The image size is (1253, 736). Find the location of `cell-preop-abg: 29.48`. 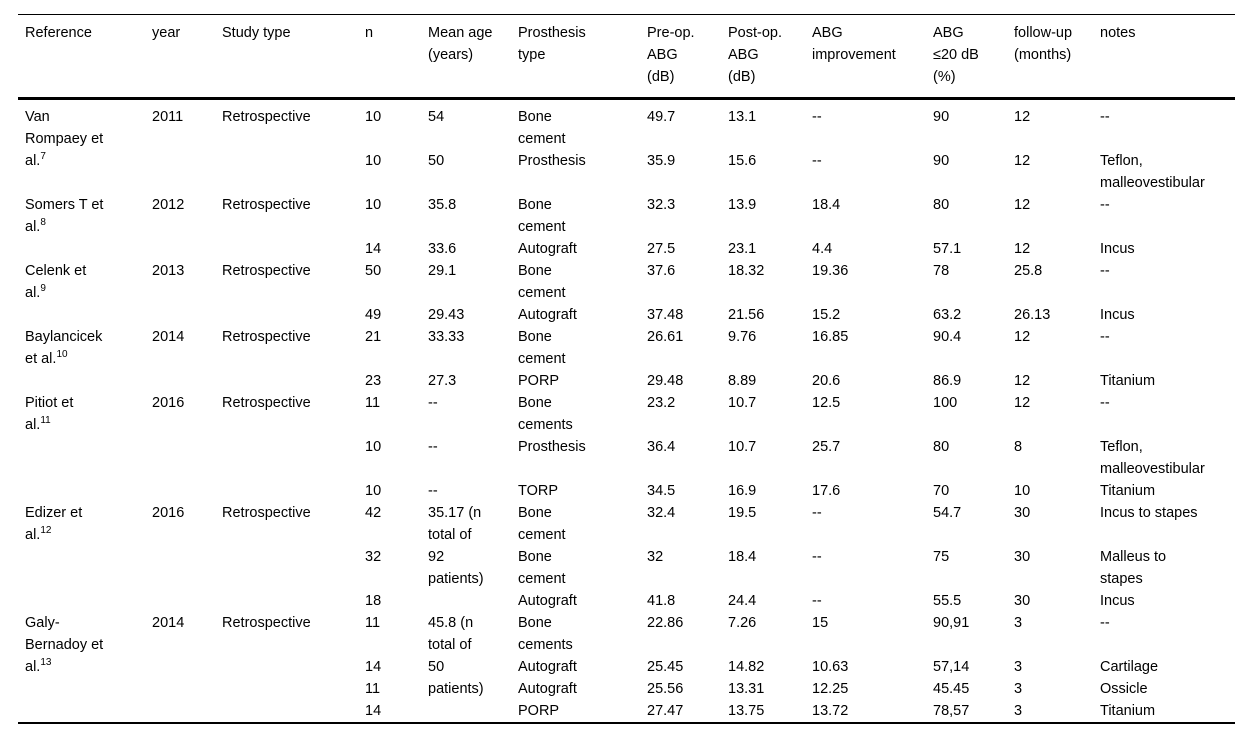

cell-preop-abg: 29.48 is located at coordinates (665, 381).